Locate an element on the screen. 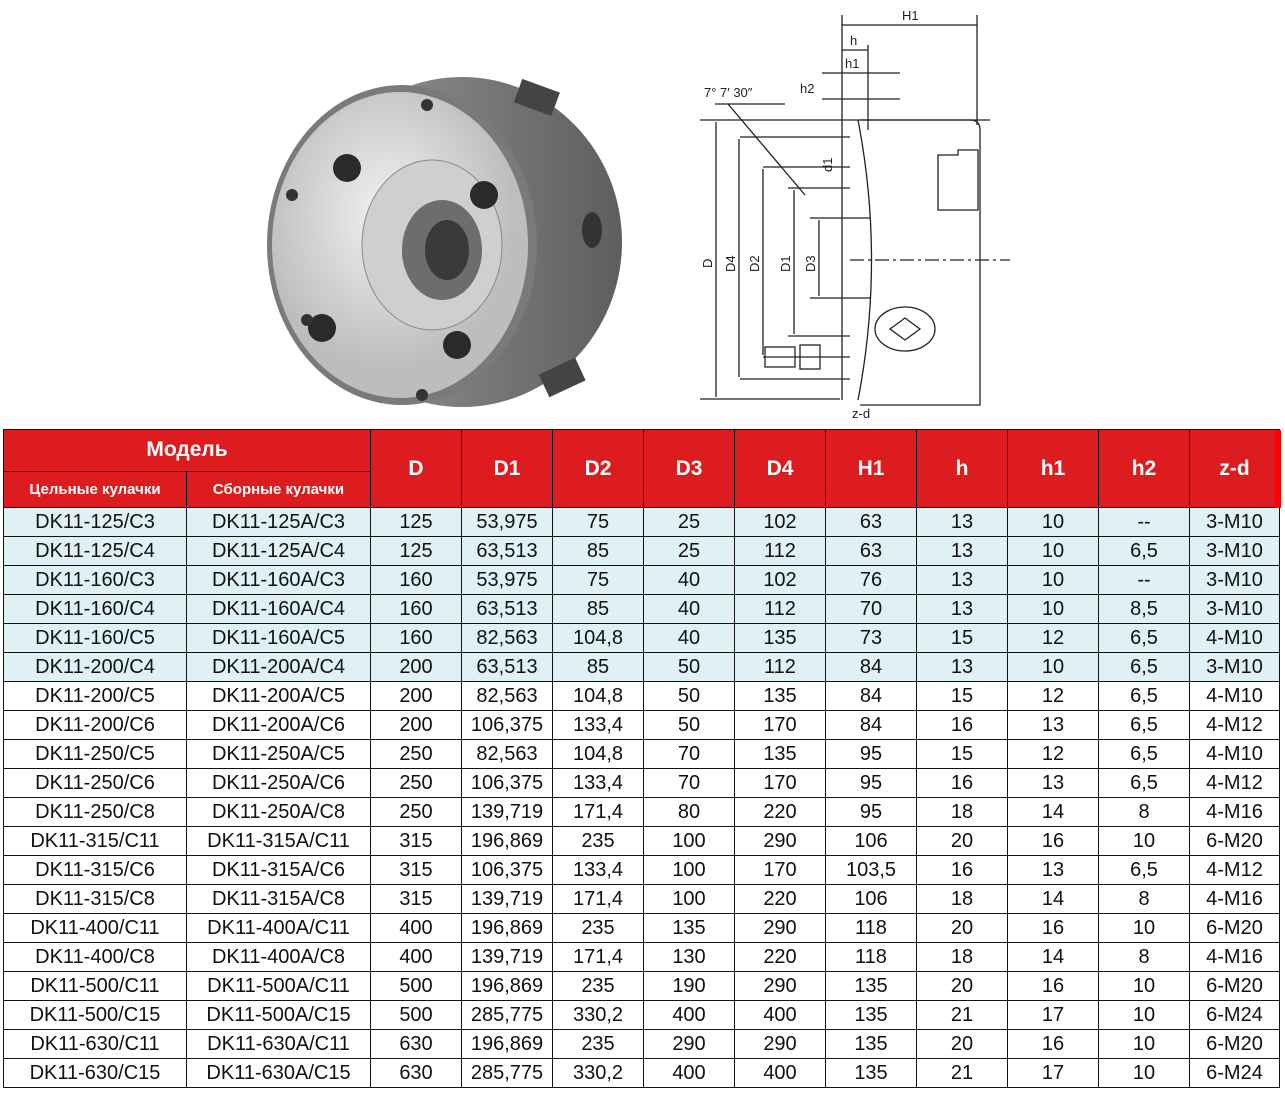 The width and height of the screenshot is (1285, 1098). table-cell: 330,2 is located at coordinates (598, 1015).